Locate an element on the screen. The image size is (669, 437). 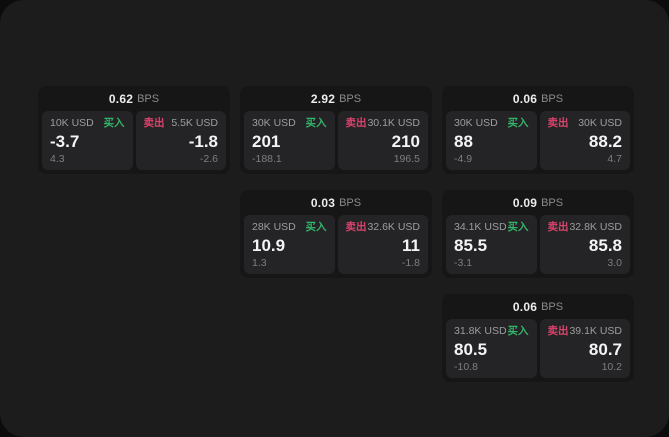
sell-panel-top: 卖出 30.1K USD is located at coordinates (383, 123).